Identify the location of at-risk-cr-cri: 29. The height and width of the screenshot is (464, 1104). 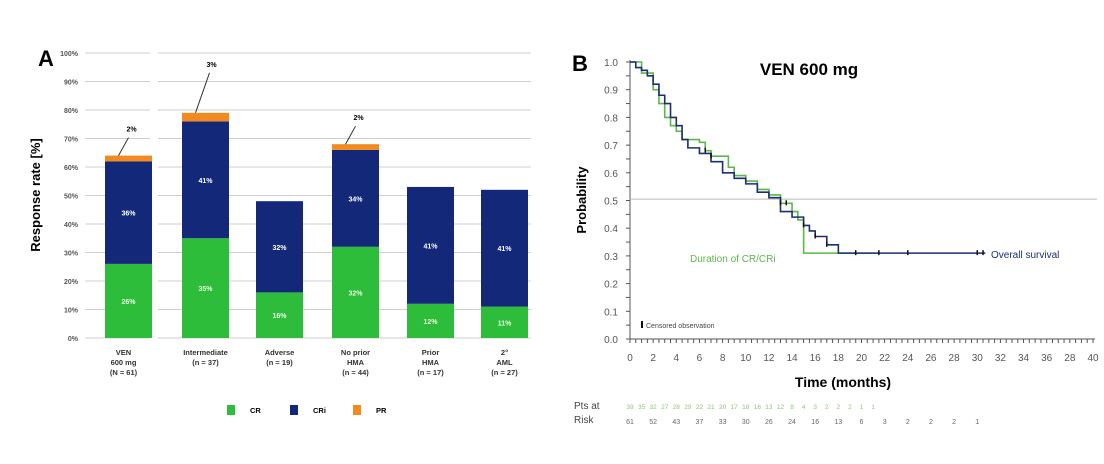
(688, 407).